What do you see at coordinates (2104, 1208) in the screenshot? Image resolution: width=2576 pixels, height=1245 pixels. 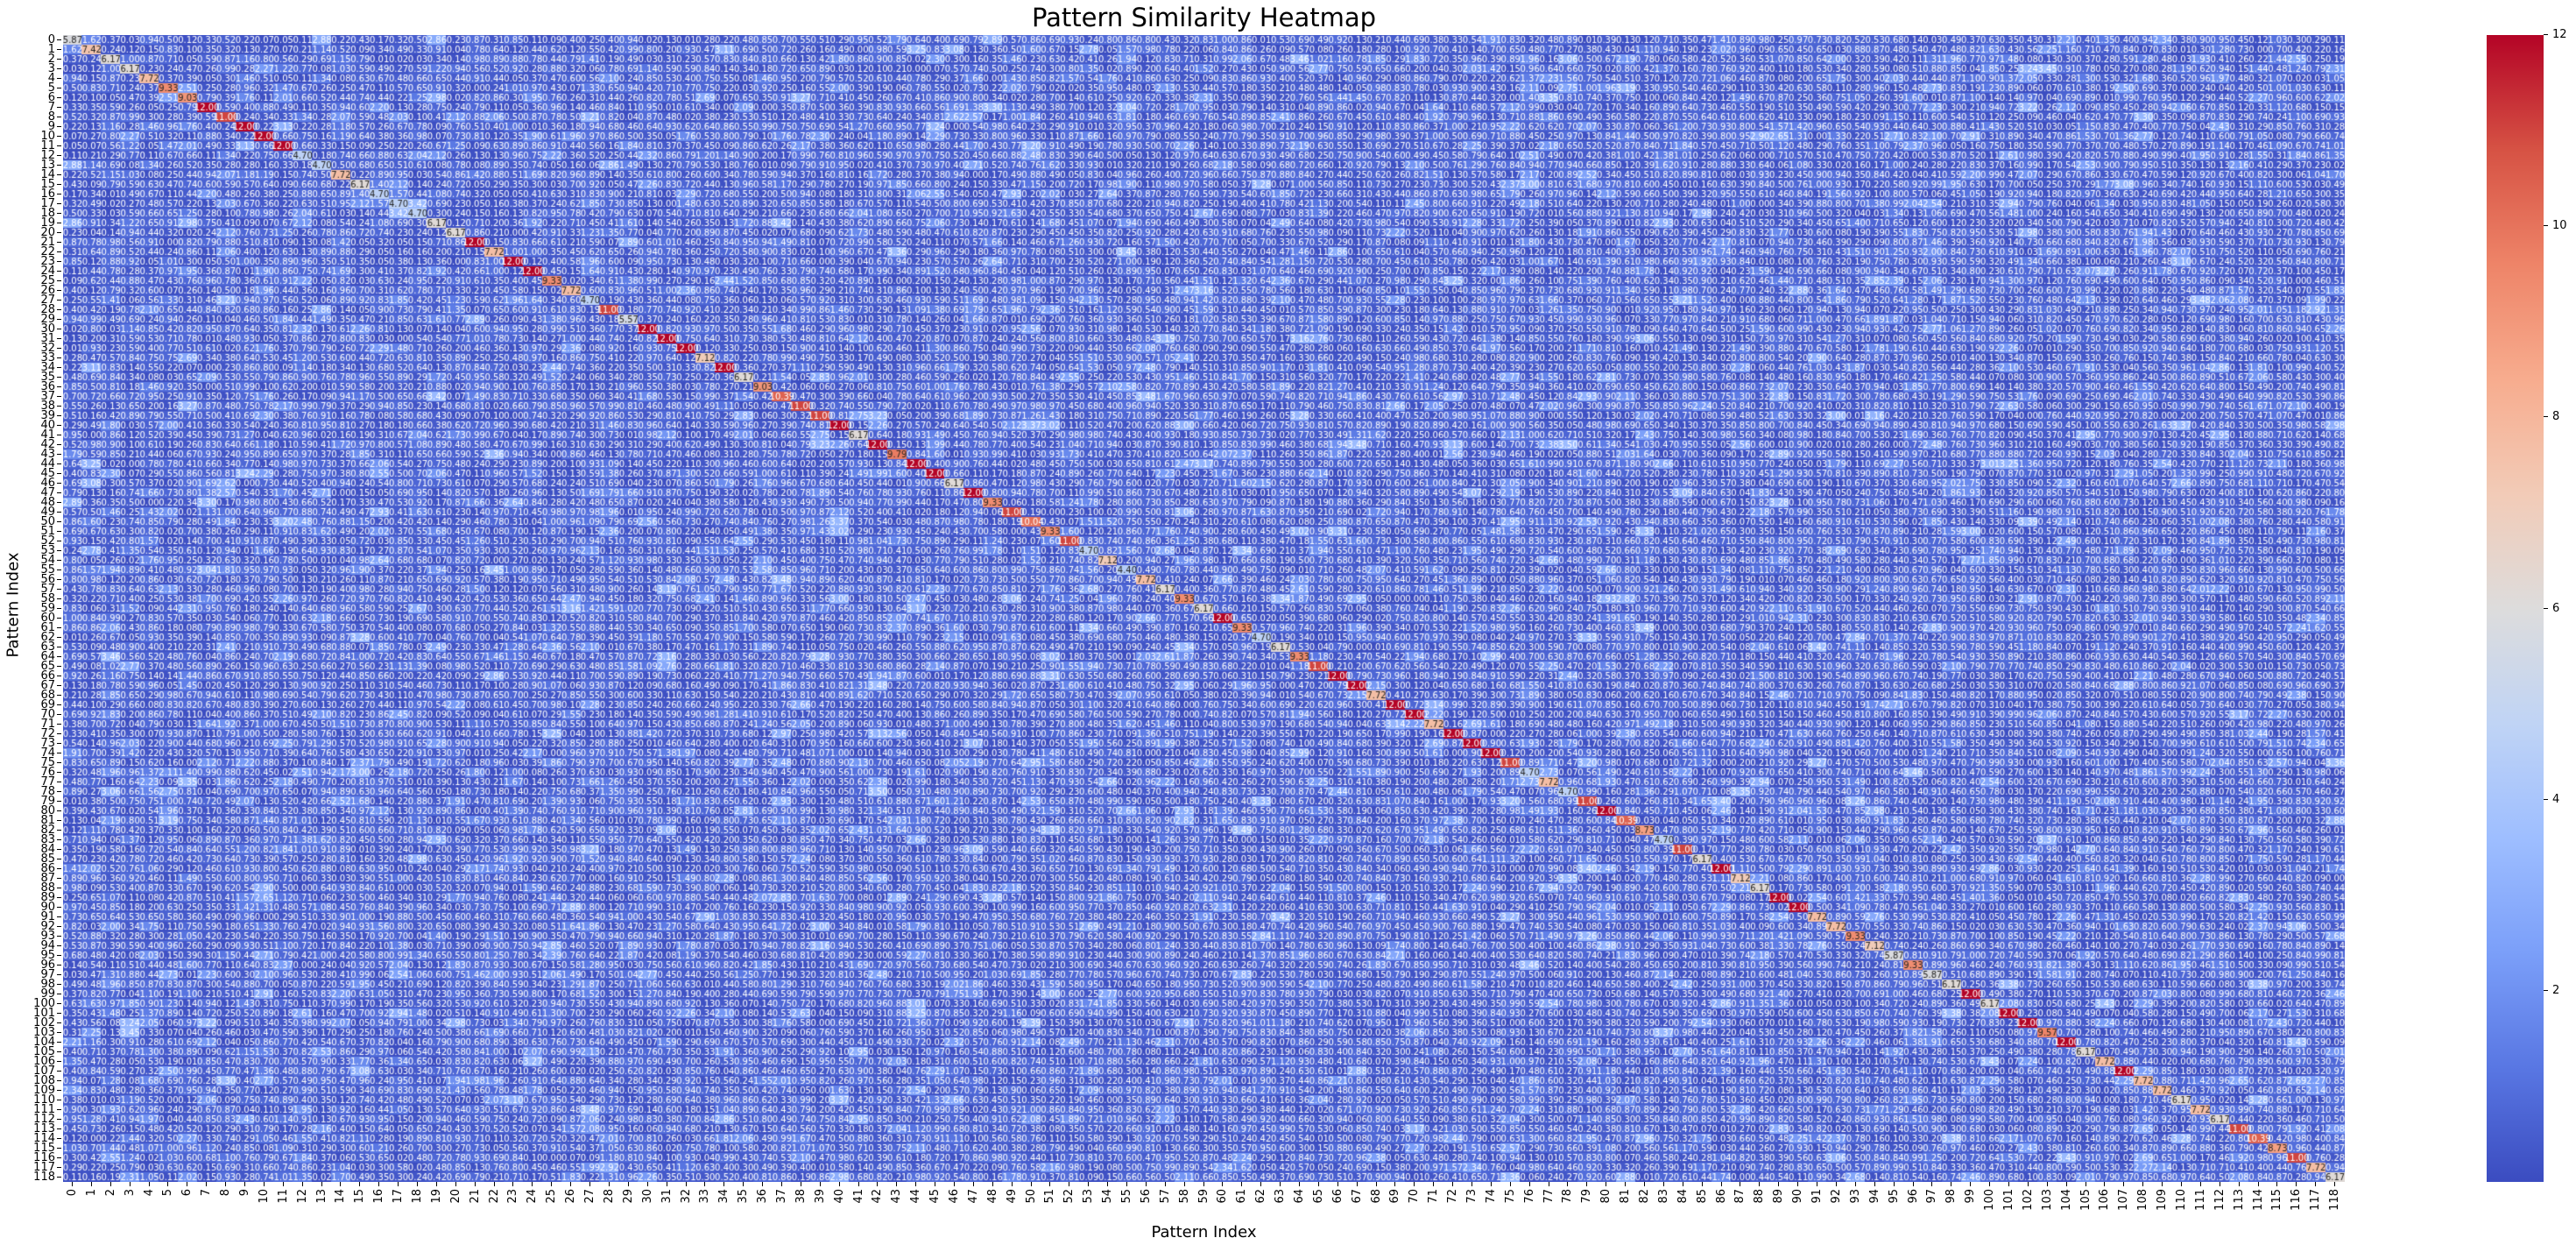 I see `x-tick-label: 106` at bounding box center [2104, 1208].